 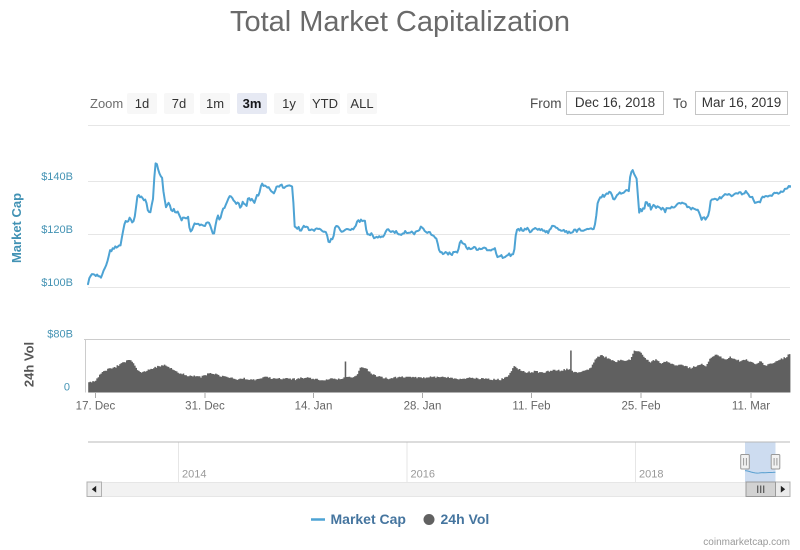 I want to click on svg-text: coinmarketcap.com, so click(x=746, y=542).